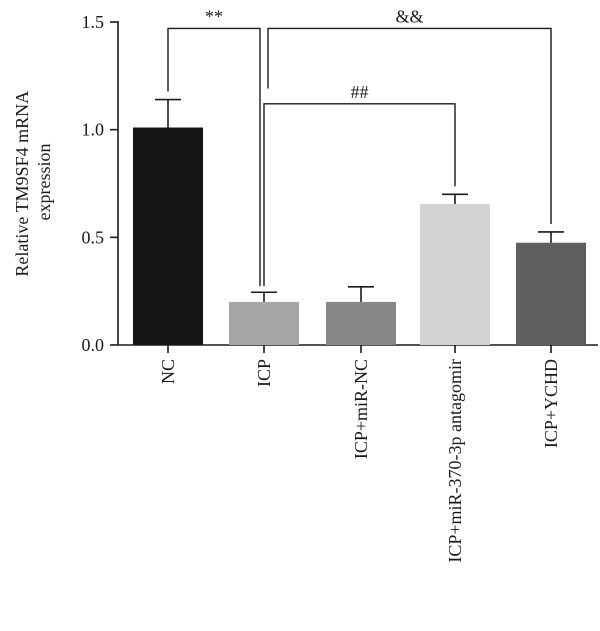 The height and width of the screenshot is (631, 600). What do you see at coordinates (44, 182) in the screenshot?
I see `y-axis-title-line-2: expression` at bounding box center [44, 182].